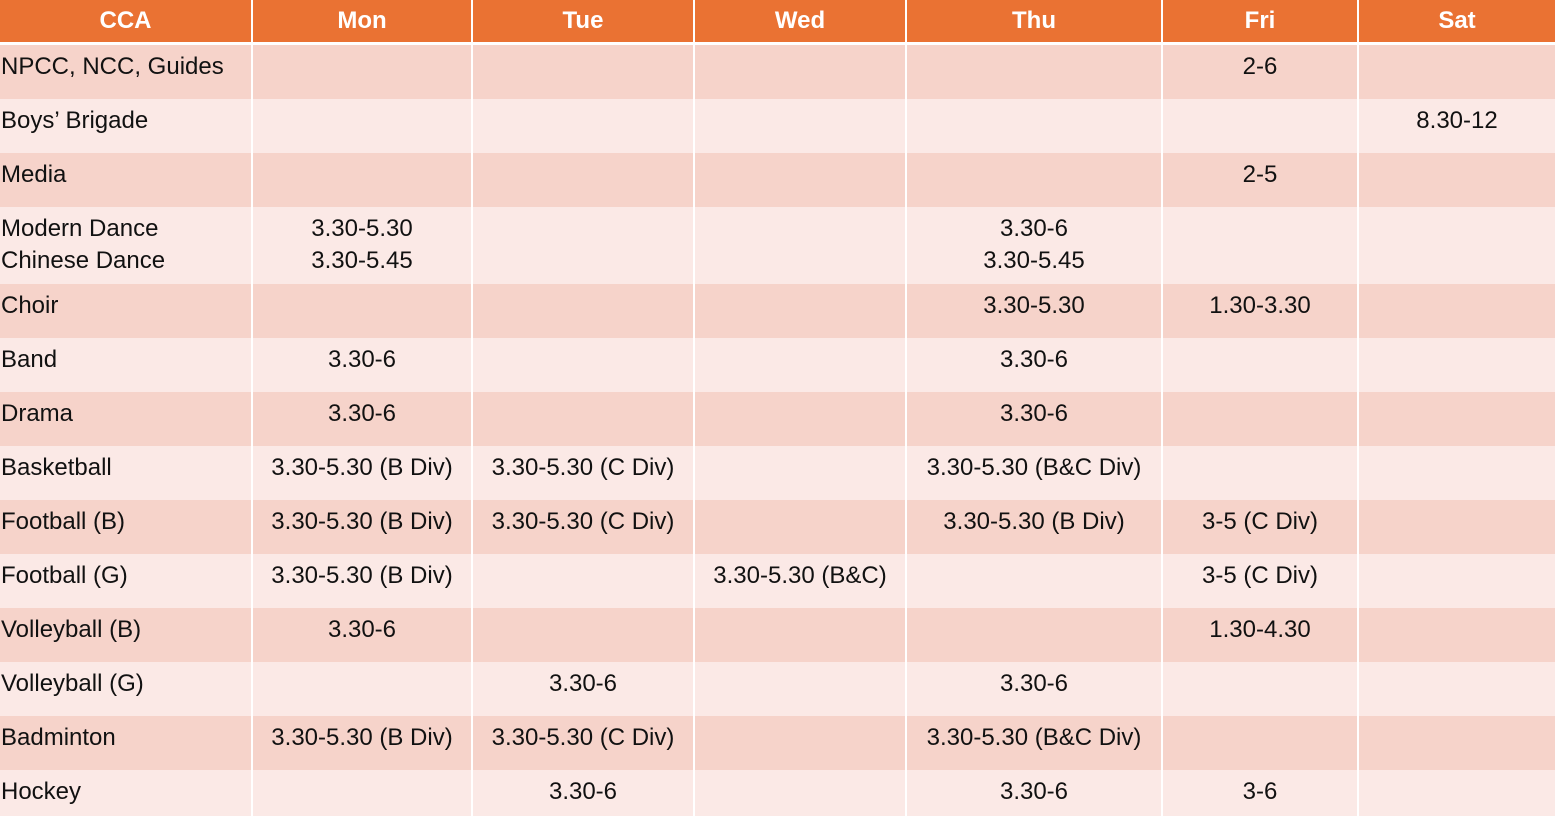 This screenshot has height=816, width=1555. What do you see at coordinates (126, 245) in the screenshot?
I see `cca-name-cell: Modern Dance Chinese Dance` at bounding box center [126, 245].